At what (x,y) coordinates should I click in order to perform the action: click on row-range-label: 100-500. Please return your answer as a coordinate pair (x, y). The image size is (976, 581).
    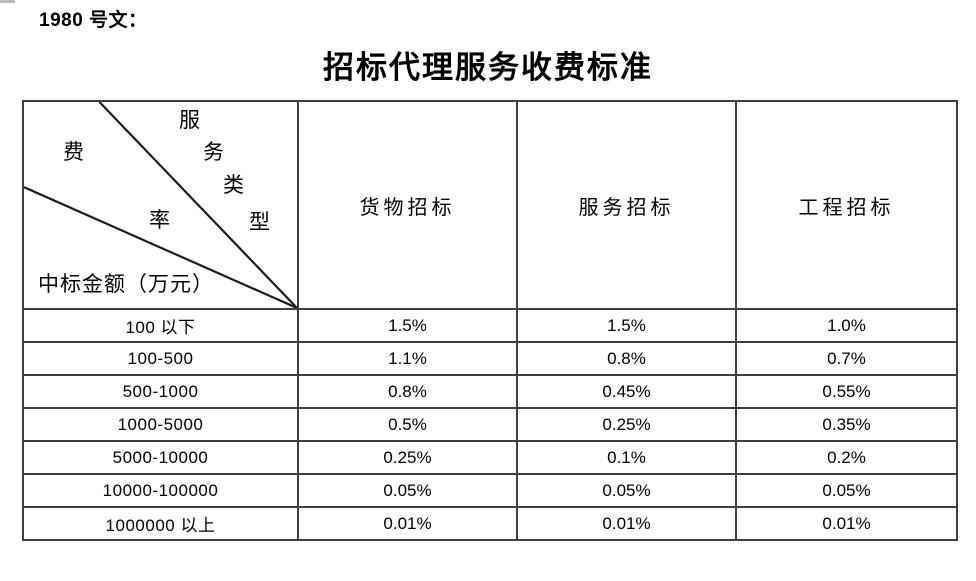
    Looking at the image, I should click on (160, 358).